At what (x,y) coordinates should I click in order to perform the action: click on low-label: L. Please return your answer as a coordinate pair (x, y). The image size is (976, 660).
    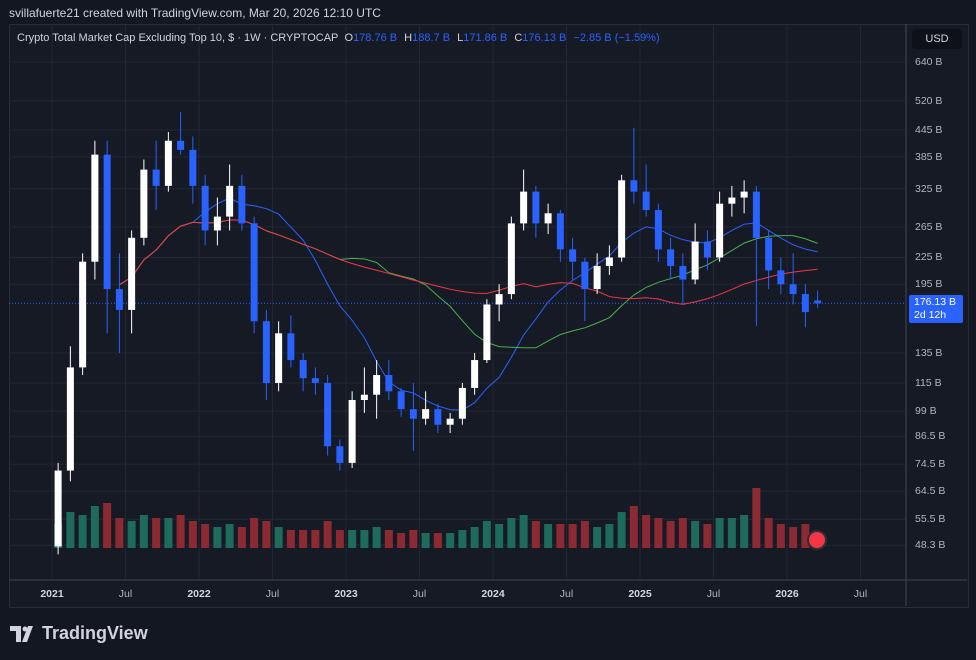
    Looking at the image, I should click on (460, 38).